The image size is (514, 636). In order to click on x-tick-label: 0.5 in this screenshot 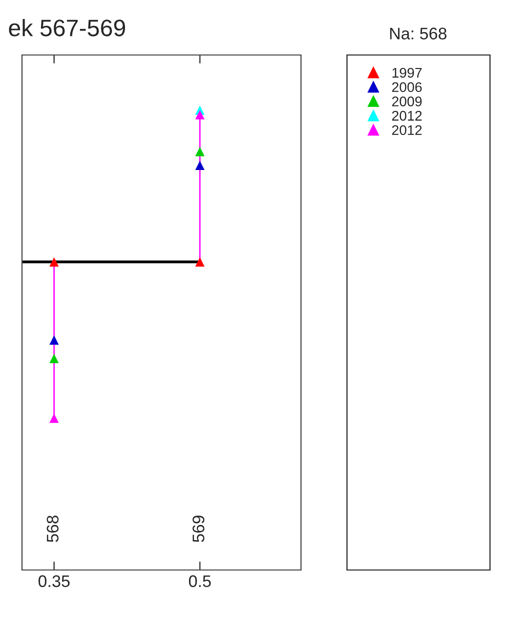, I will do `click(199, 581)`.